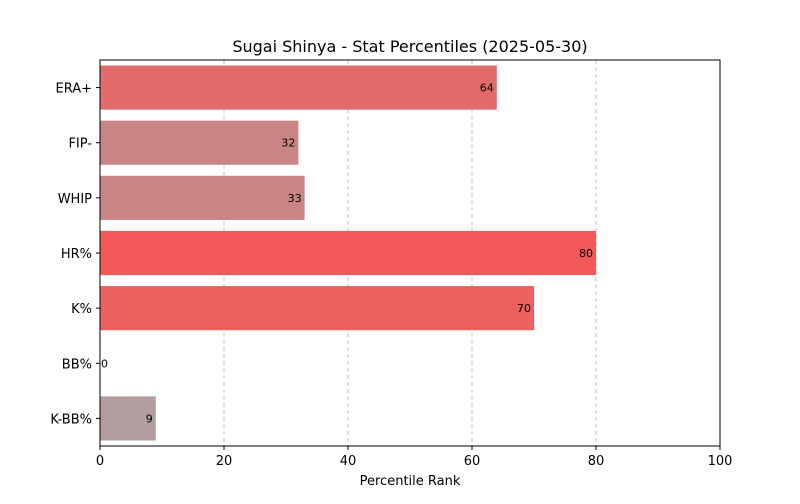 The image size is (800, 504). What do you see at coordinates (288, 143) in the screenshot?
I see `bar-value-label: 32` at bounding box center [288, 143].